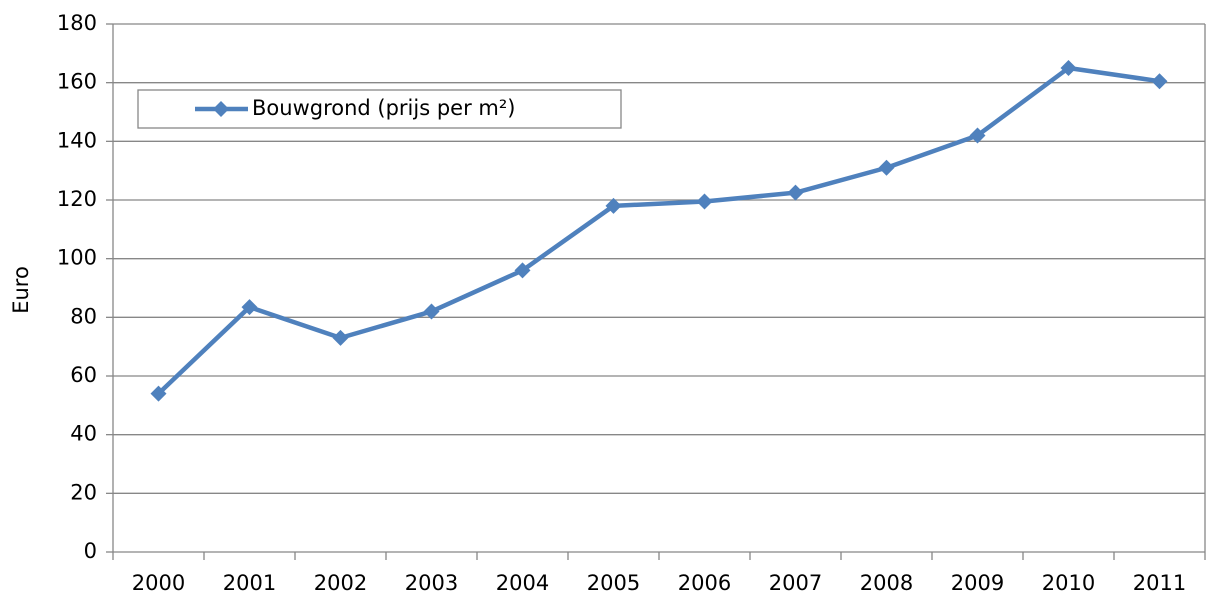 The width and height of the screenshot is (1220, 610). I want to click on y-tick-label: 80, so click(83, 316).